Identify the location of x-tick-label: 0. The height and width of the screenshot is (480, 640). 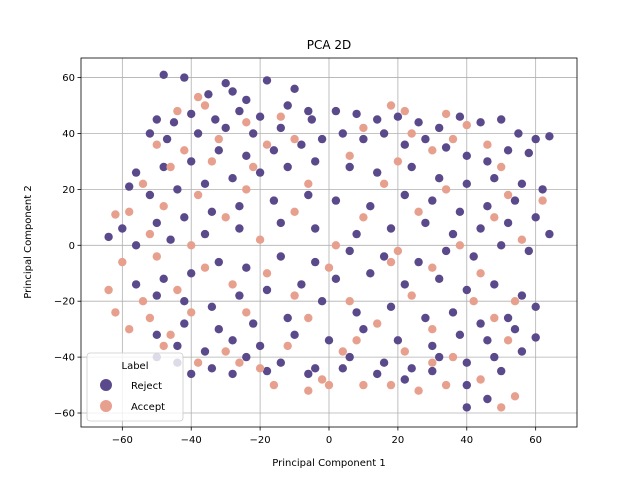
(329, 440).